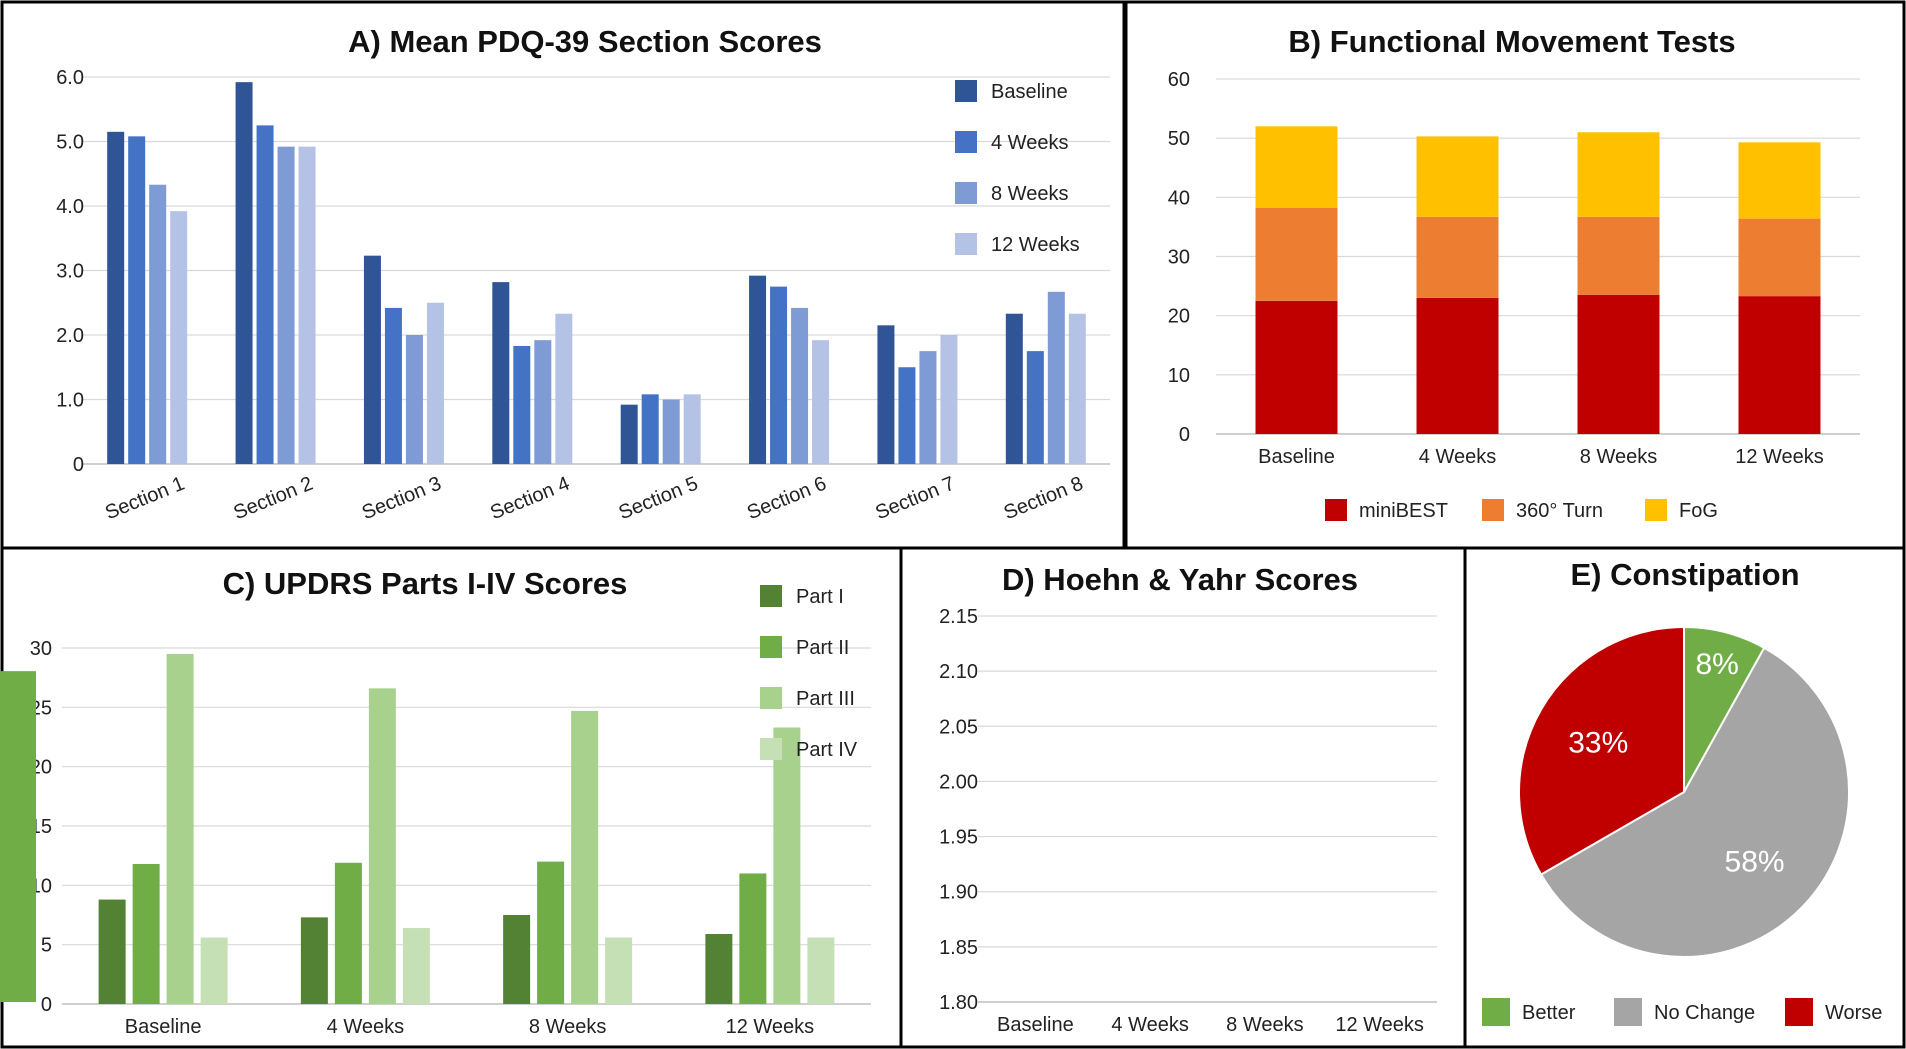  Describe the element at coordinates (1179, 376) in the screenshot. I see `panel-b-y-tick: 10` at that location.